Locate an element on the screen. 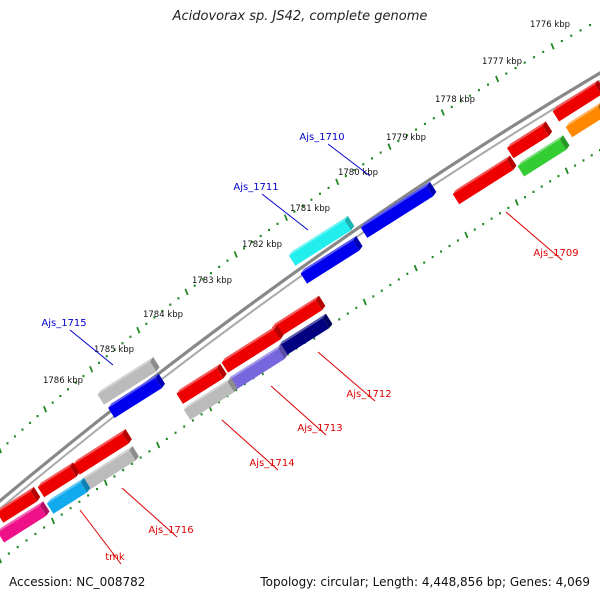 The width and height of the screenshot is (600, 600). gene-red-upper-1-end-face is located at coordinates (547, 128).